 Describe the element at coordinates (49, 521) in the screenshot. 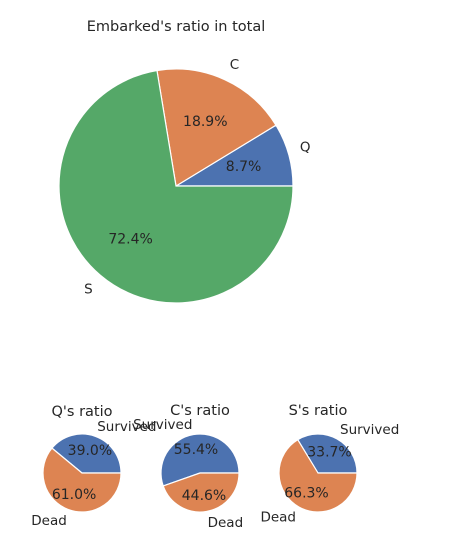

I see `q-slice-label-dead: Dead` at that location.